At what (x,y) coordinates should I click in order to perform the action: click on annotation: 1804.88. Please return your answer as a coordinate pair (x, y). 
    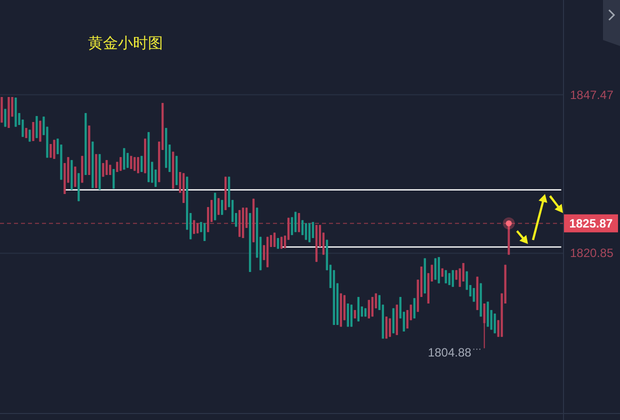
    Looking at the image, I should click on (450, 352).